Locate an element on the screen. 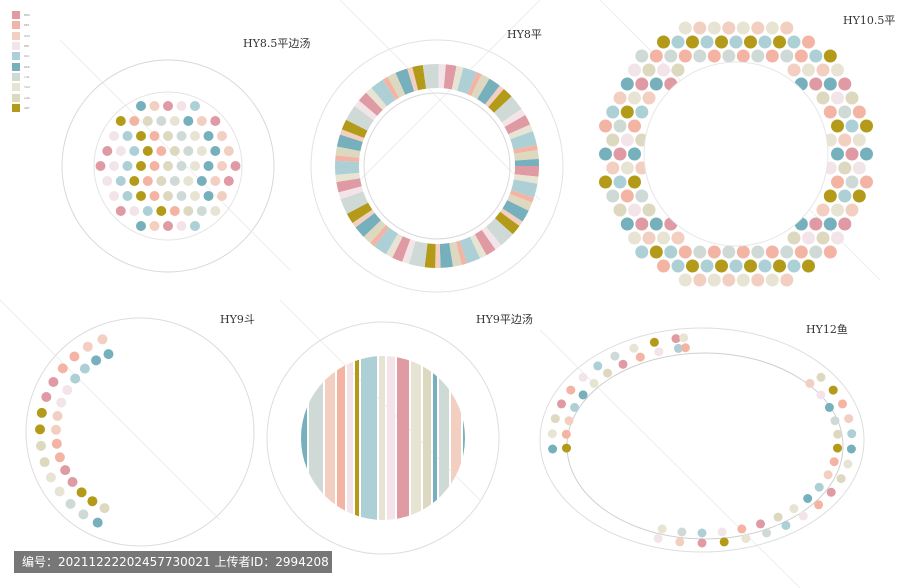  legend-label: 7ad is located at coordinates (27, 87).